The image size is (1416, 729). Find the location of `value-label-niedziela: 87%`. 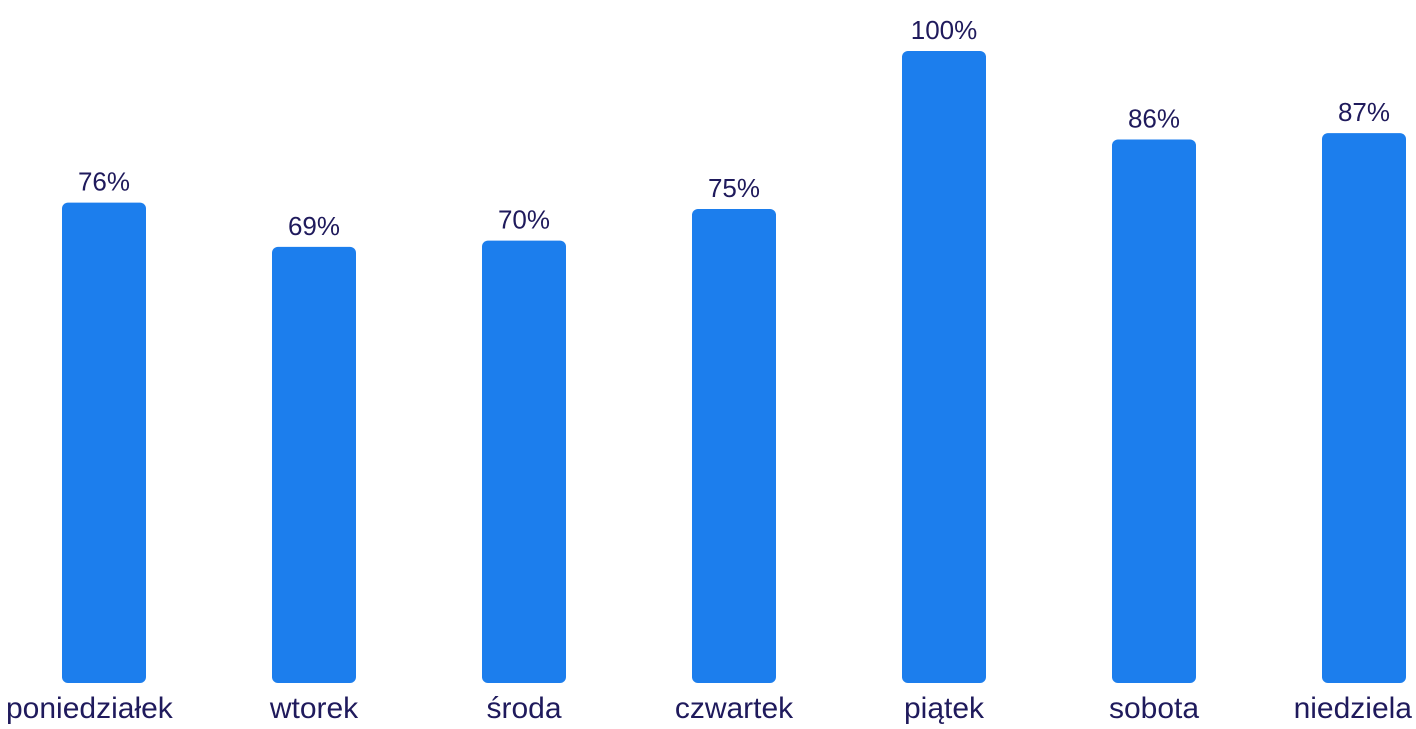

value-label-niedziela: 87% is located at coordinates (1364, 112).